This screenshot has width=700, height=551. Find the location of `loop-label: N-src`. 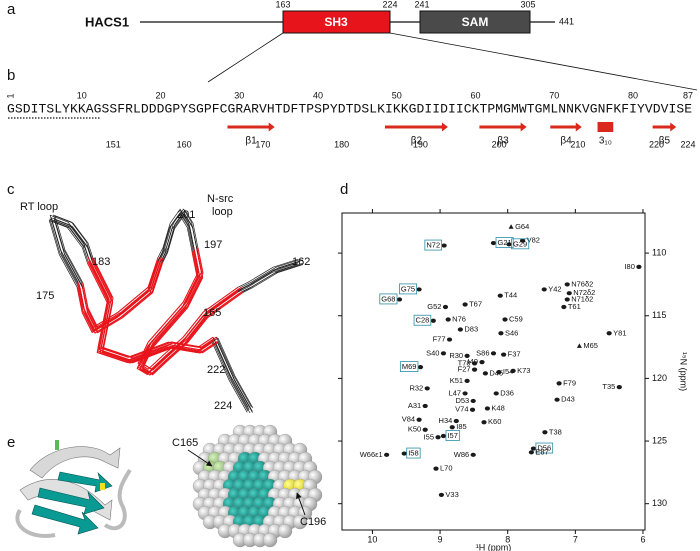

loop-label: N-src is located at coordinates (220, 199).